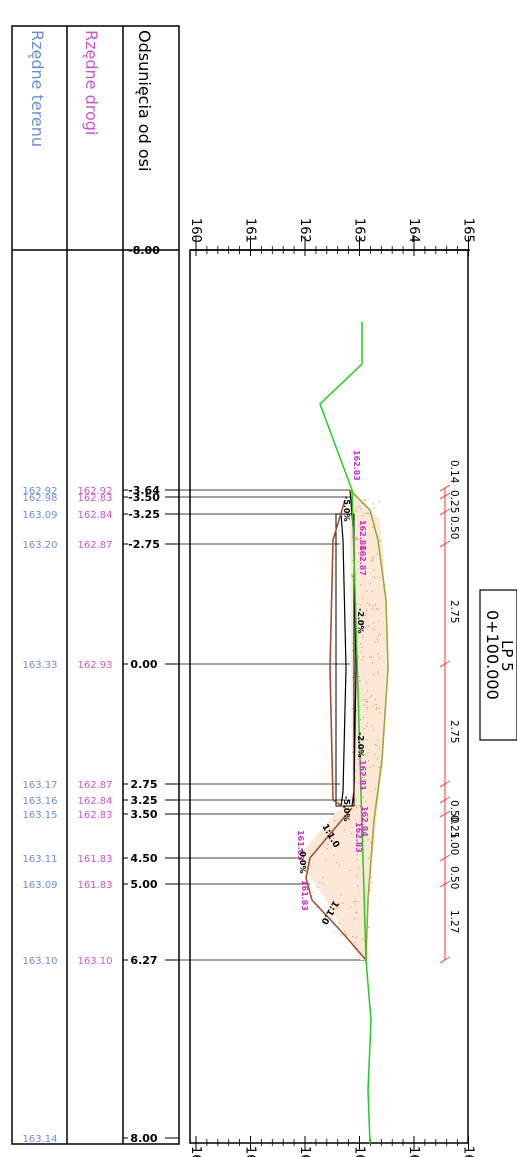 The width and height of the screenshot is (517, 1157). What do you see at coordinates (362, 775) in the screenshot?
I see `road-elevation-label: 162.81` at bounding box center [362, 775].